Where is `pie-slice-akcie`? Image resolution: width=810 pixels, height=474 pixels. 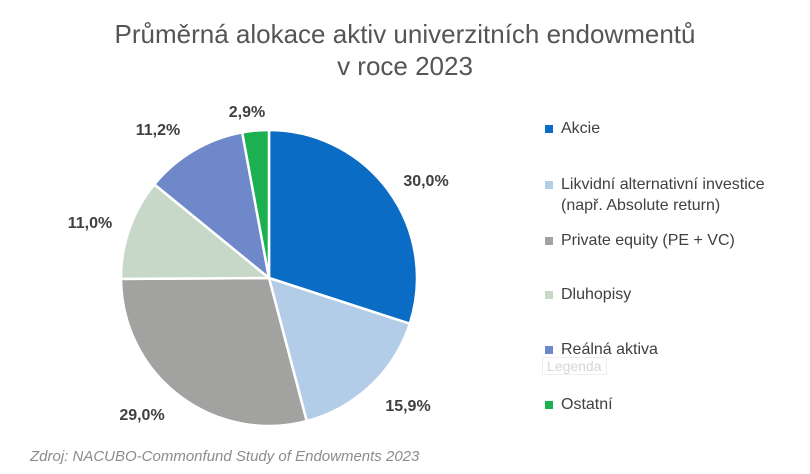 pie-slice-akcie is located at coordinates (343, 226).